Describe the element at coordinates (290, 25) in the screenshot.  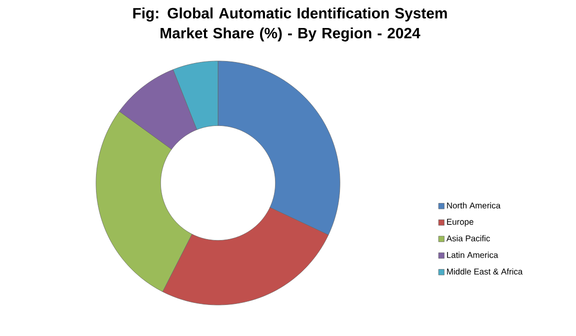
I see `chart-title: Fig: Global Automatic Identification System Market Share (%) - By Region - 2024` at that location.